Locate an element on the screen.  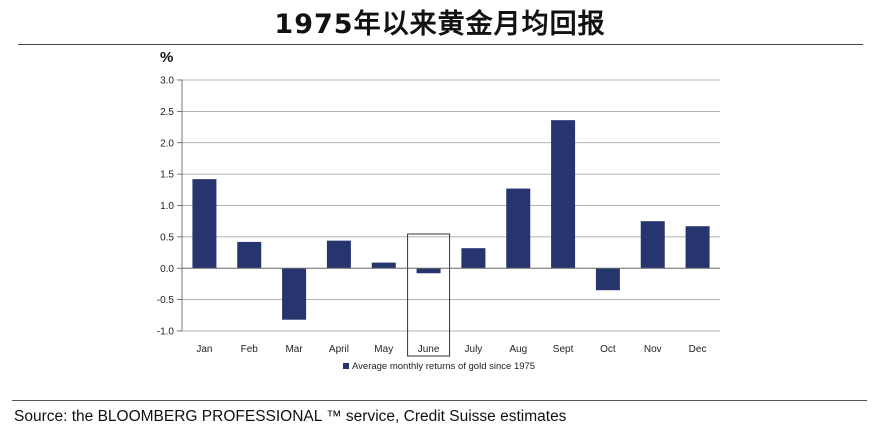
y-tick-label: 2.0 is located at coordinates (167, 143).